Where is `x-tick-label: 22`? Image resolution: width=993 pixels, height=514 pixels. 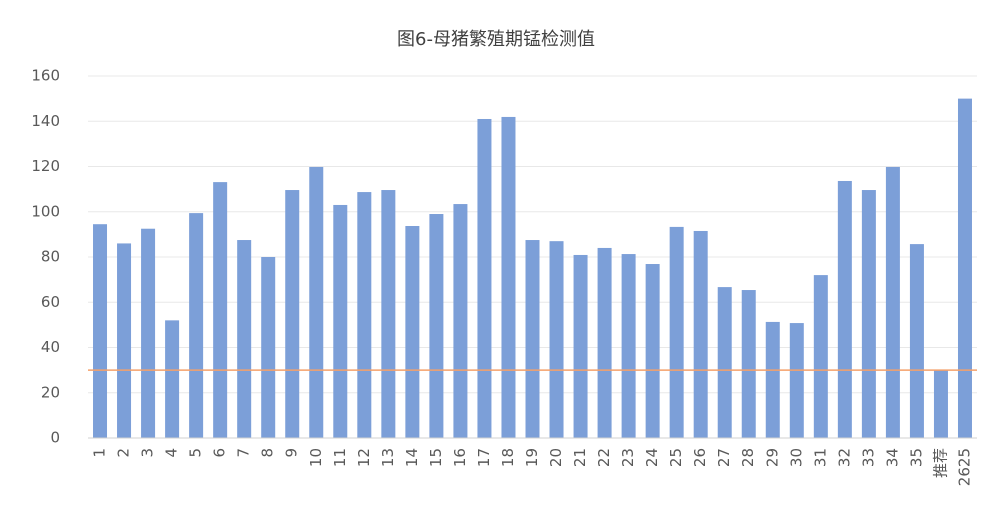 x-tick-label: 22 is located at coordinates (604, 457).